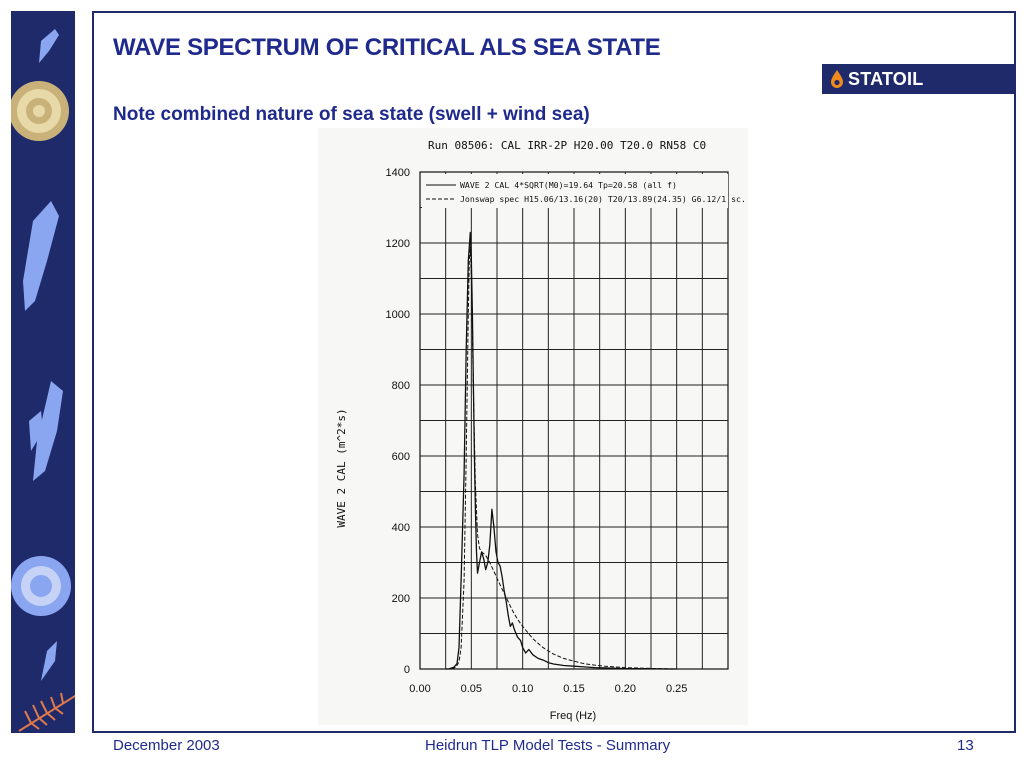 The image size is (1024, 768). Describe the element at coordinates (407, 670) in the screenshot. I see `y-tick-label: 0` at that location.